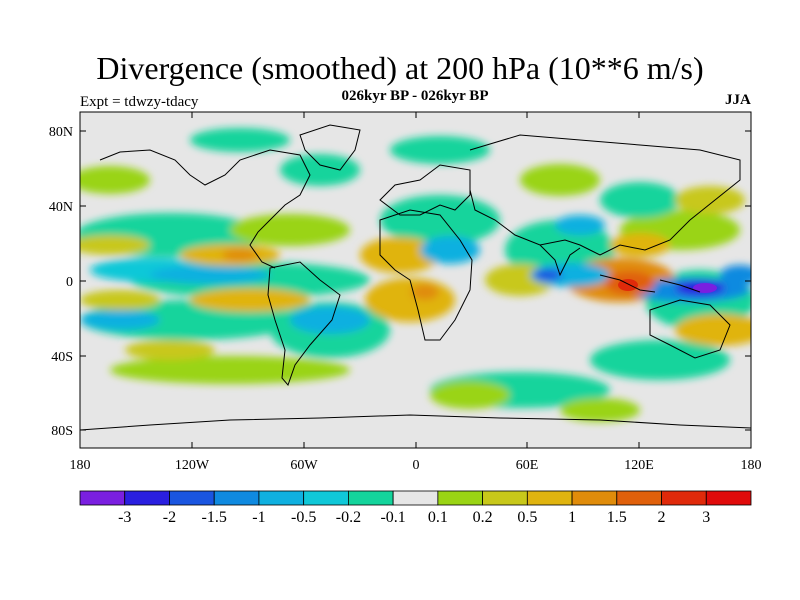 The width and height of the screenshot is (800, 600). Describe the element at coordinates (415, 96) in the screenshot. I see `subtitle: 026kyr BP - 026kyr BP` at that location.